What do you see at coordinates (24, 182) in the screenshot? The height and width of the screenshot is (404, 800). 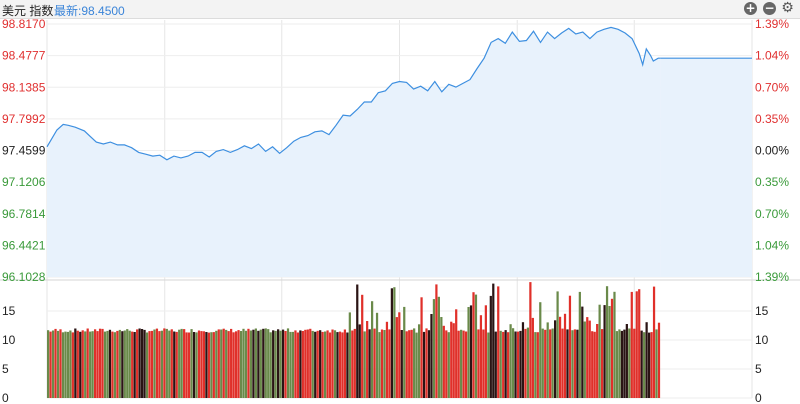 I see `y-left-tick-label: 97.1206` at bounding box center [24, 182].